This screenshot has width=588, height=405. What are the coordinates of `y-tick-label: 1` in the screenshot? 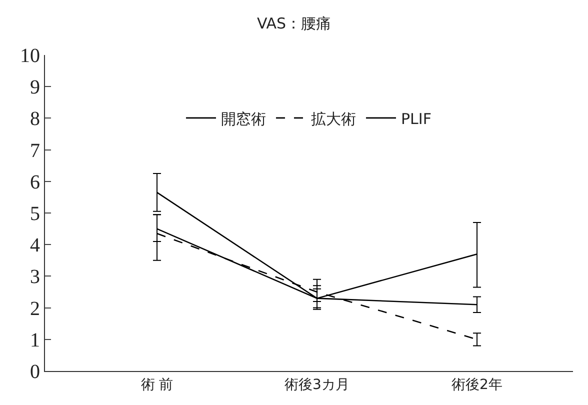 It's located at (35, 340).